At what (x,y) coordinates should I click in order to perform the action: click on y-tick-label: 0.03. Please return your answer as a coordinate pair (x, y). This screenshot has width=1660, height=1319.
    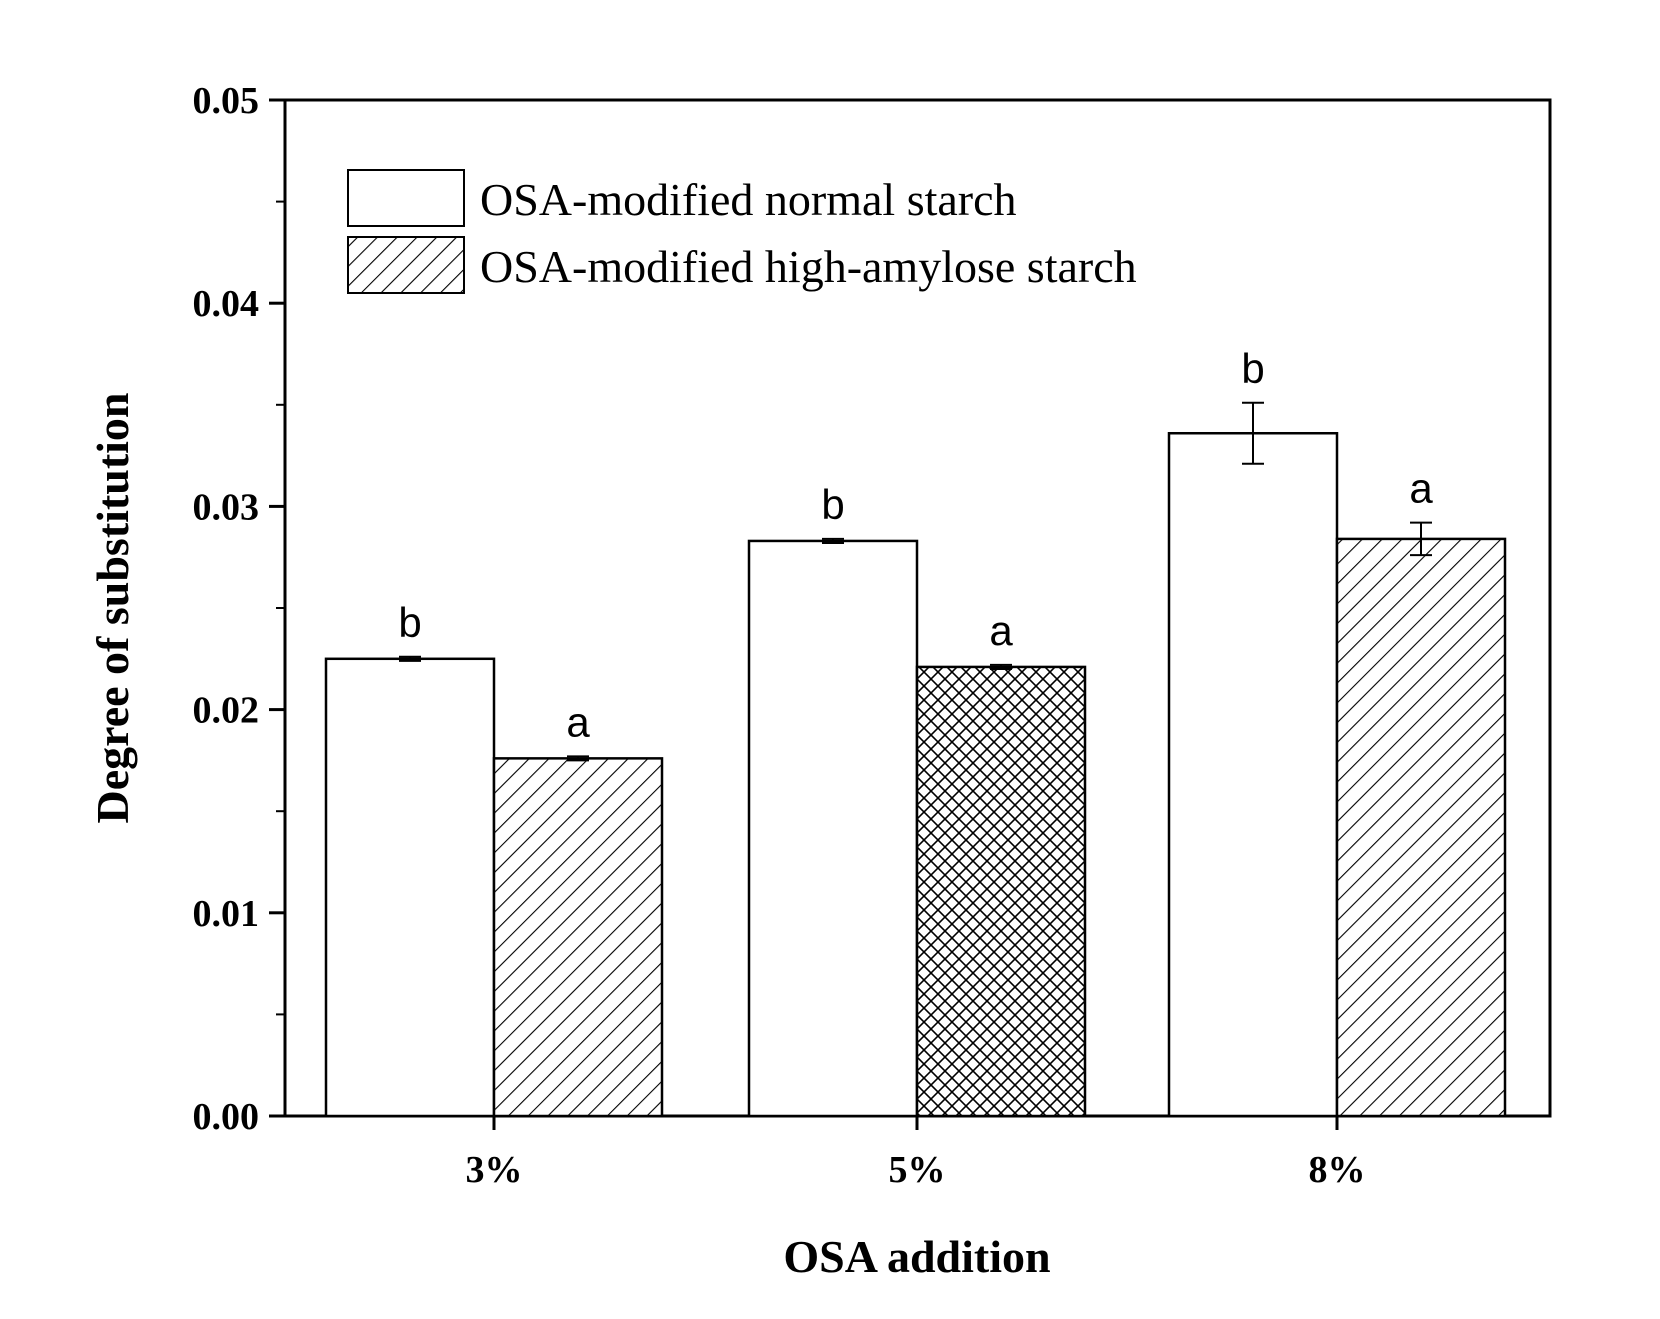
    Looking at the image, I should click on (226, 507).